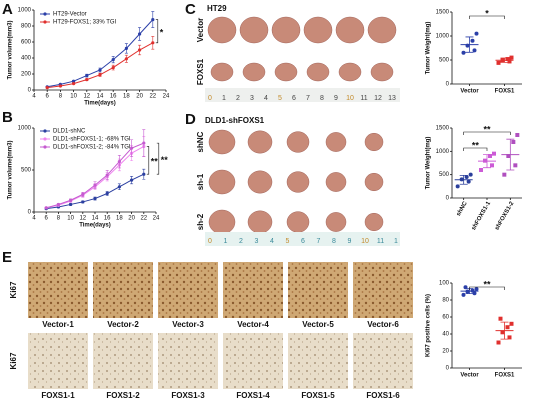  I want to click on image-label: Vector-5, so click(318, 324).